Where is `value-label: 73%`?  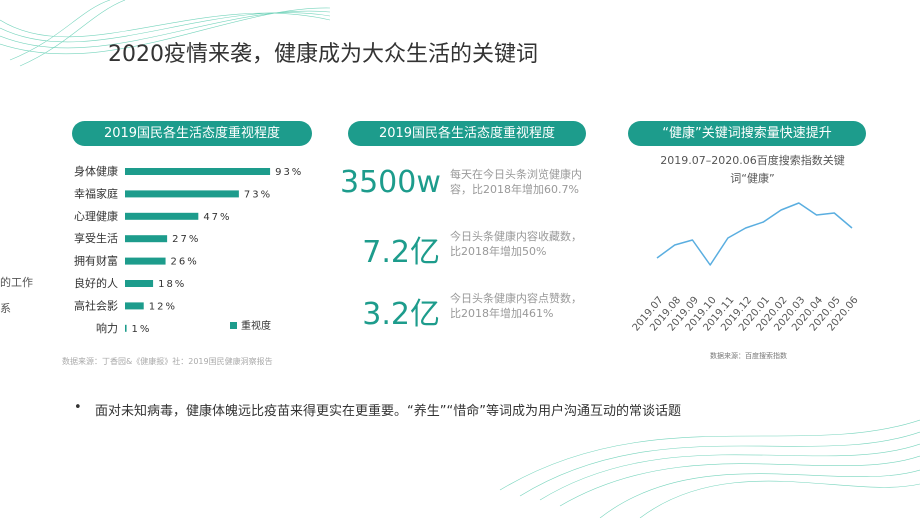 value-label: 73% is located at coordinates (258, 194).